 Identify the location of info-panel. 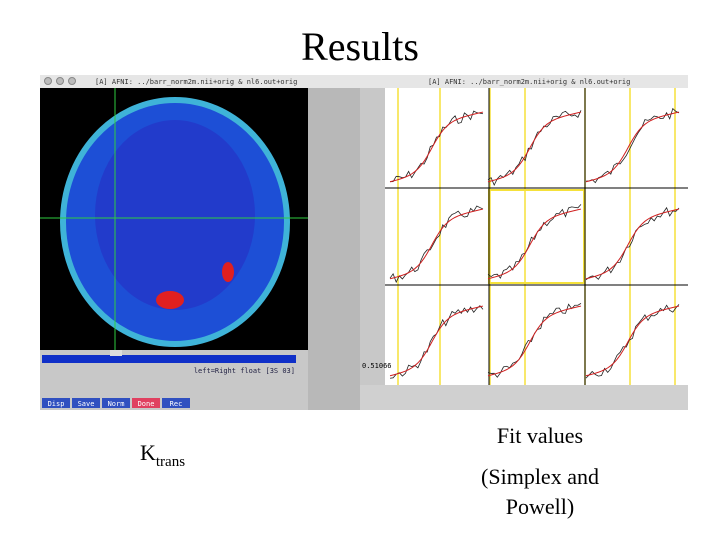
(524, 397).